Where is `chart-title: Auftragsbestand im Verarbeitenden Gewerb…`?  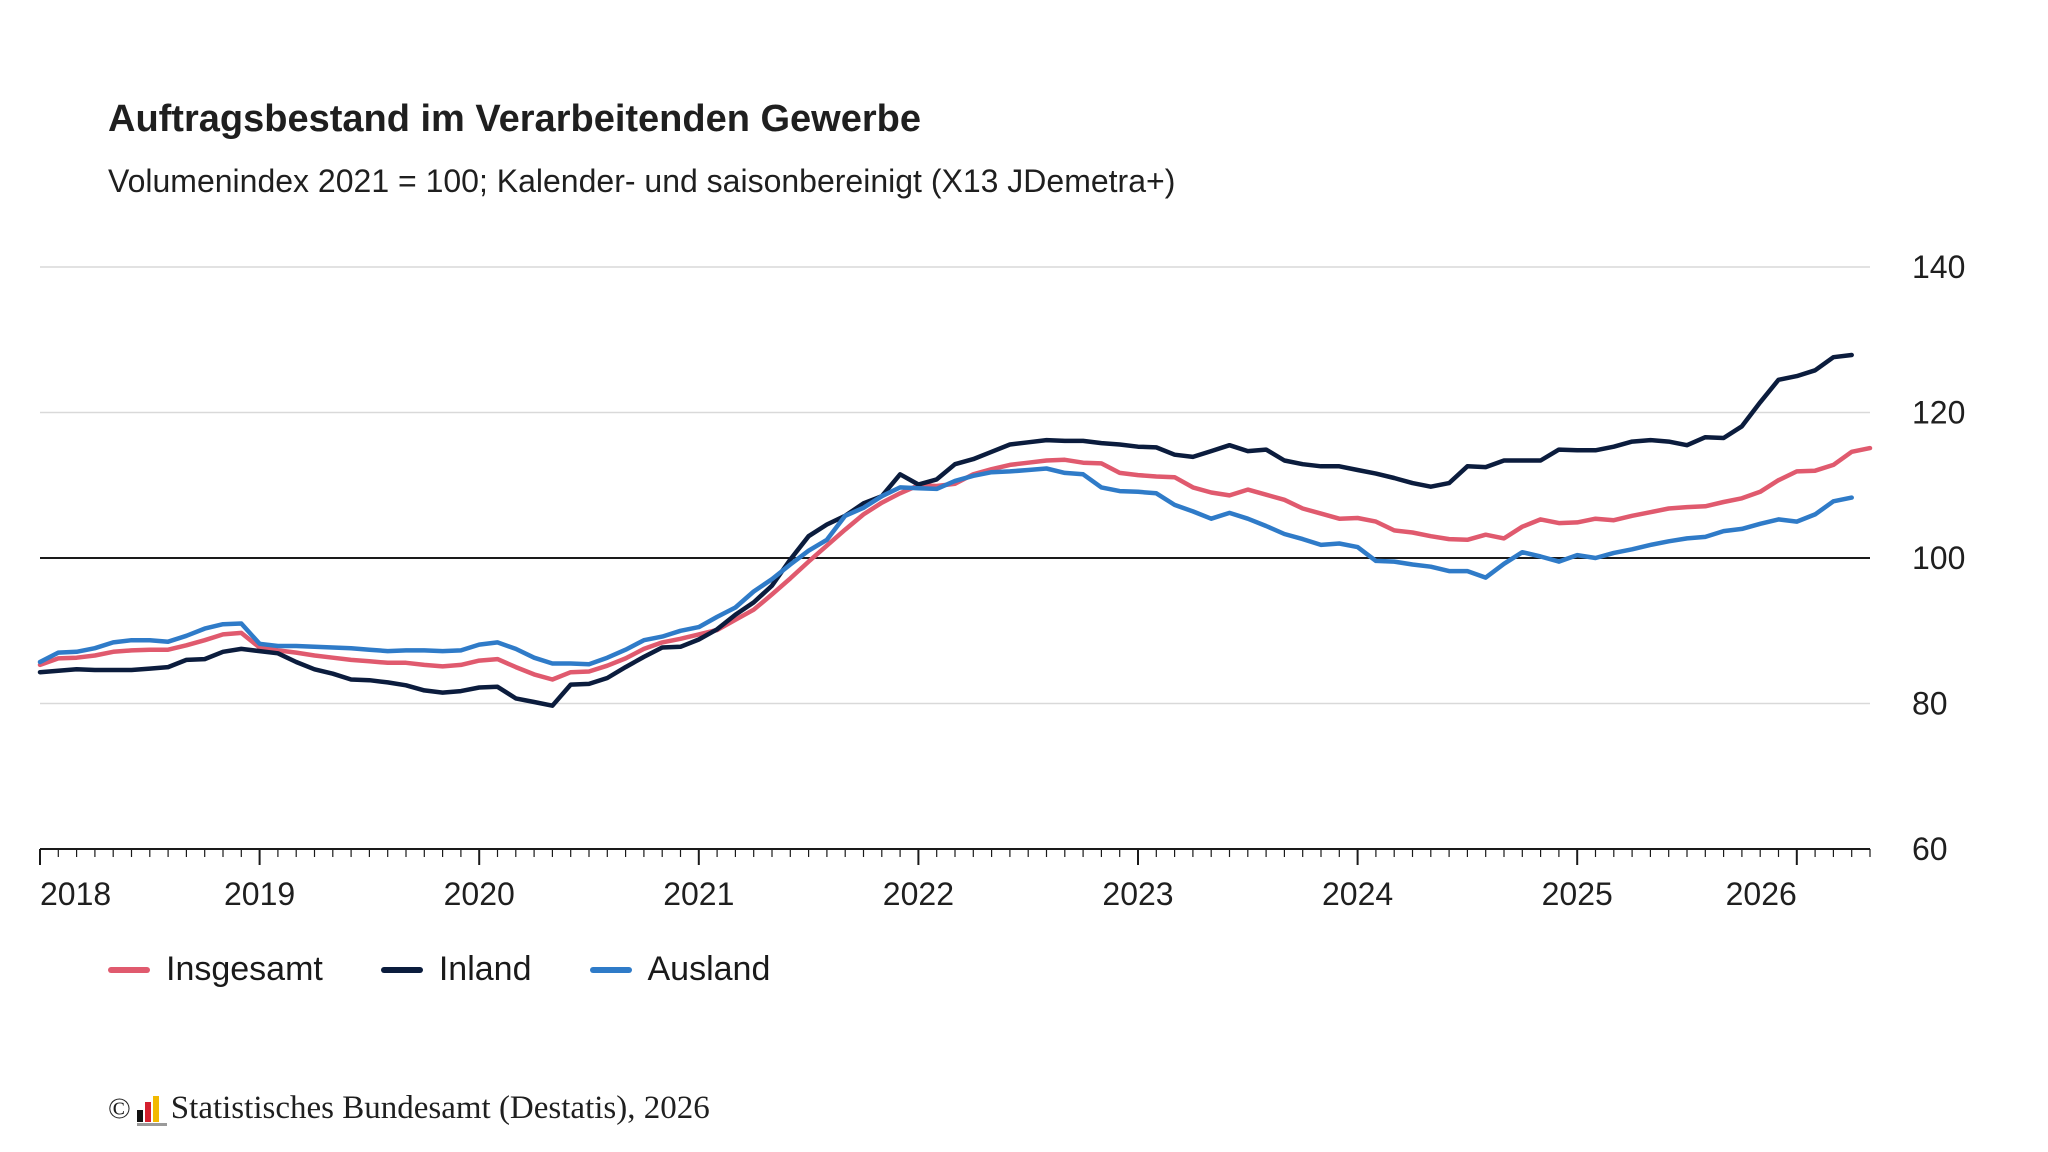 chart-title: Auftragsbestand im Verarbeitenden Gewerb… is located at coordinates (515, 119).